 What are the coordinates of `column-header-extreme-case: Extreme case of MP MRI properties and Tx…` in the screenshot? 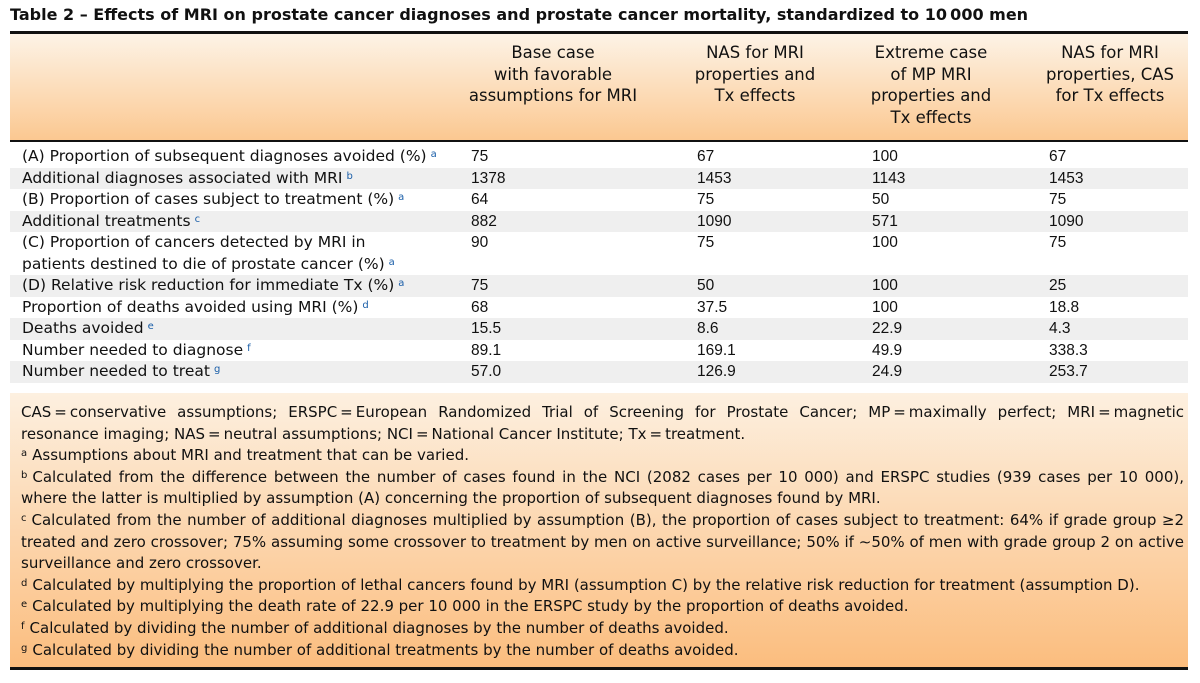 It's located at (931, 85).